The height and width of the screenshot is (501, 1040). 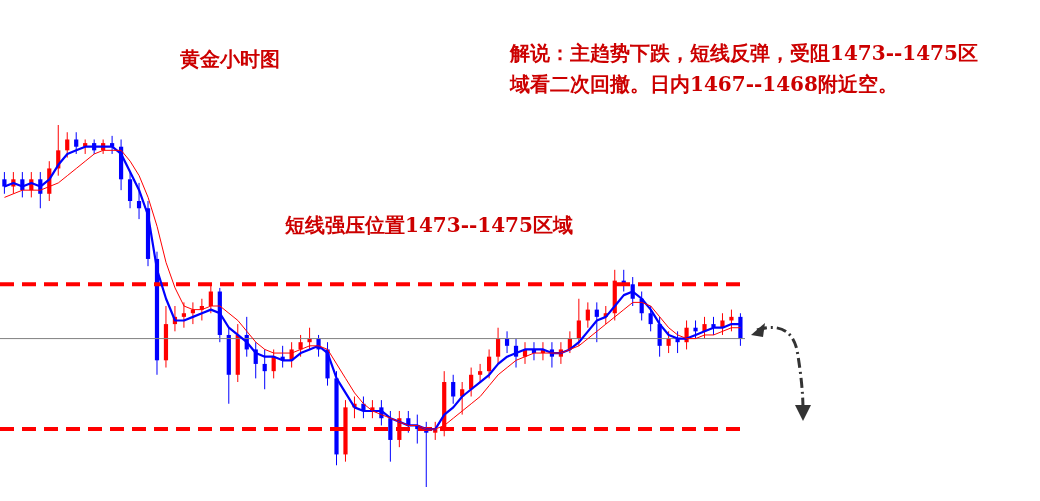 What do you see at coordinates (744, 69) in the screenshot?
I see `text: 解说：主趋势下跌，短线反弹，受阻1473--1475区域看二次回撤。日内1467--1468附近空。` at bounding box center [744, 69].